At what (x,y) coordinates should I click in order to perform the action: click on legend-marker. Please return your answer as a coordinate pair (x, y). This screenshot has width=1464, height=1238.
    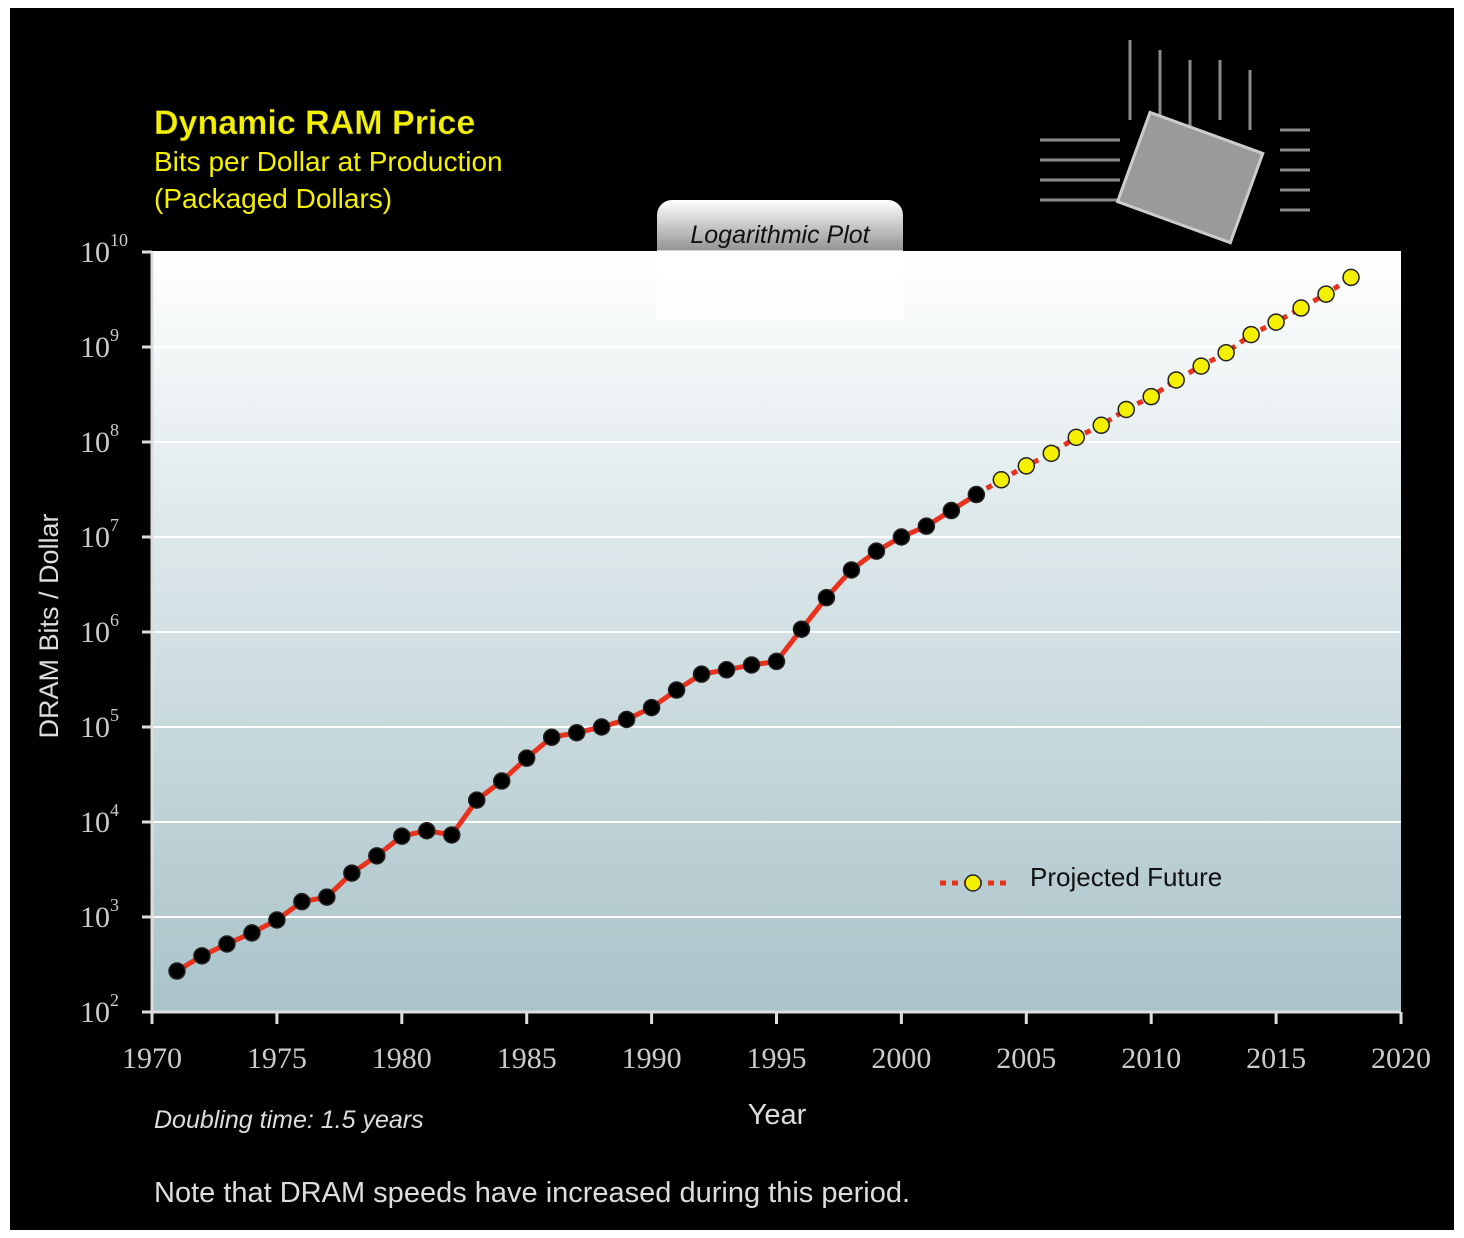
    Looking at the image, I should click on (973, 883).